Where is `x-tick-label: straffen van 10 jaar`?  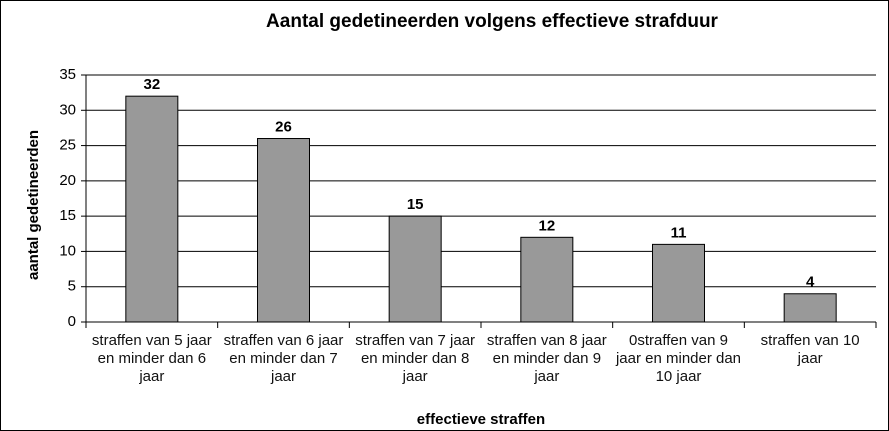
x-tick-label: straffen van 10 jaar is located at coordinates (810, 349).